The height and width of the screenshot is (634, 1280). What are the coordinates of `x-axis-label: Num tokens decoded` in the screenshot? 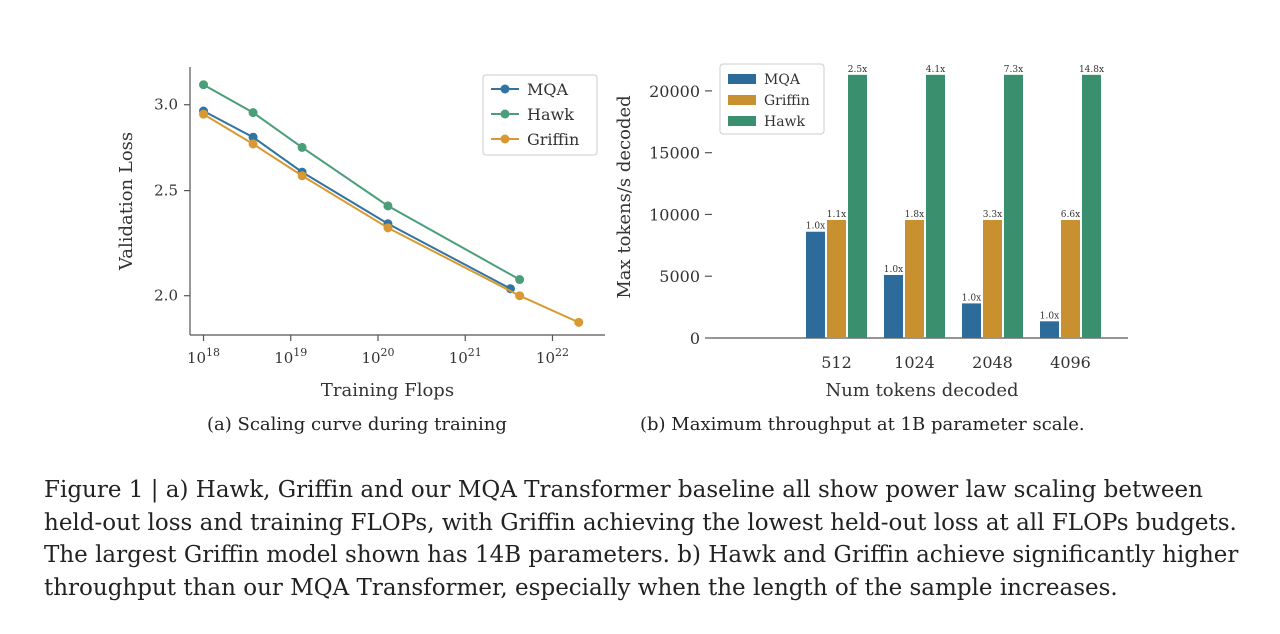 It's located at (921, 390).